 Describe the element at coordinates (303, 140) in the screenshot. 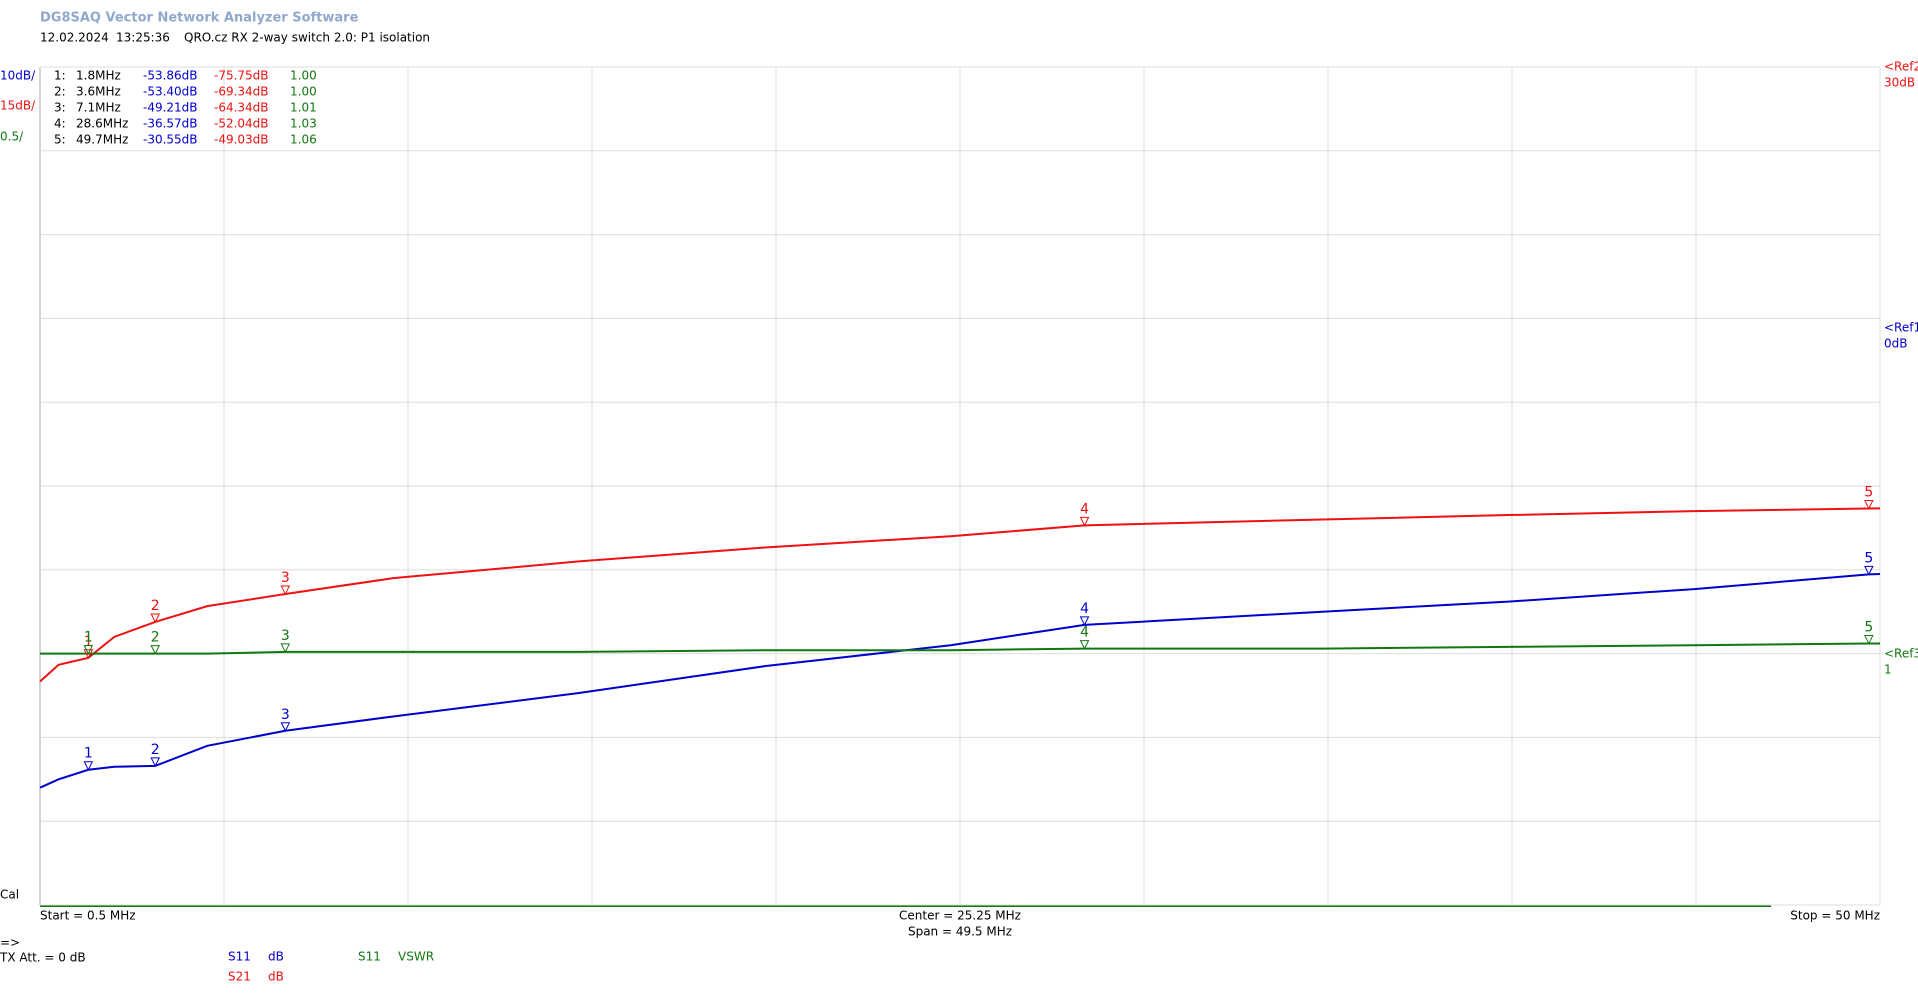

I see `marker-table-cell: 1.06` at that location.